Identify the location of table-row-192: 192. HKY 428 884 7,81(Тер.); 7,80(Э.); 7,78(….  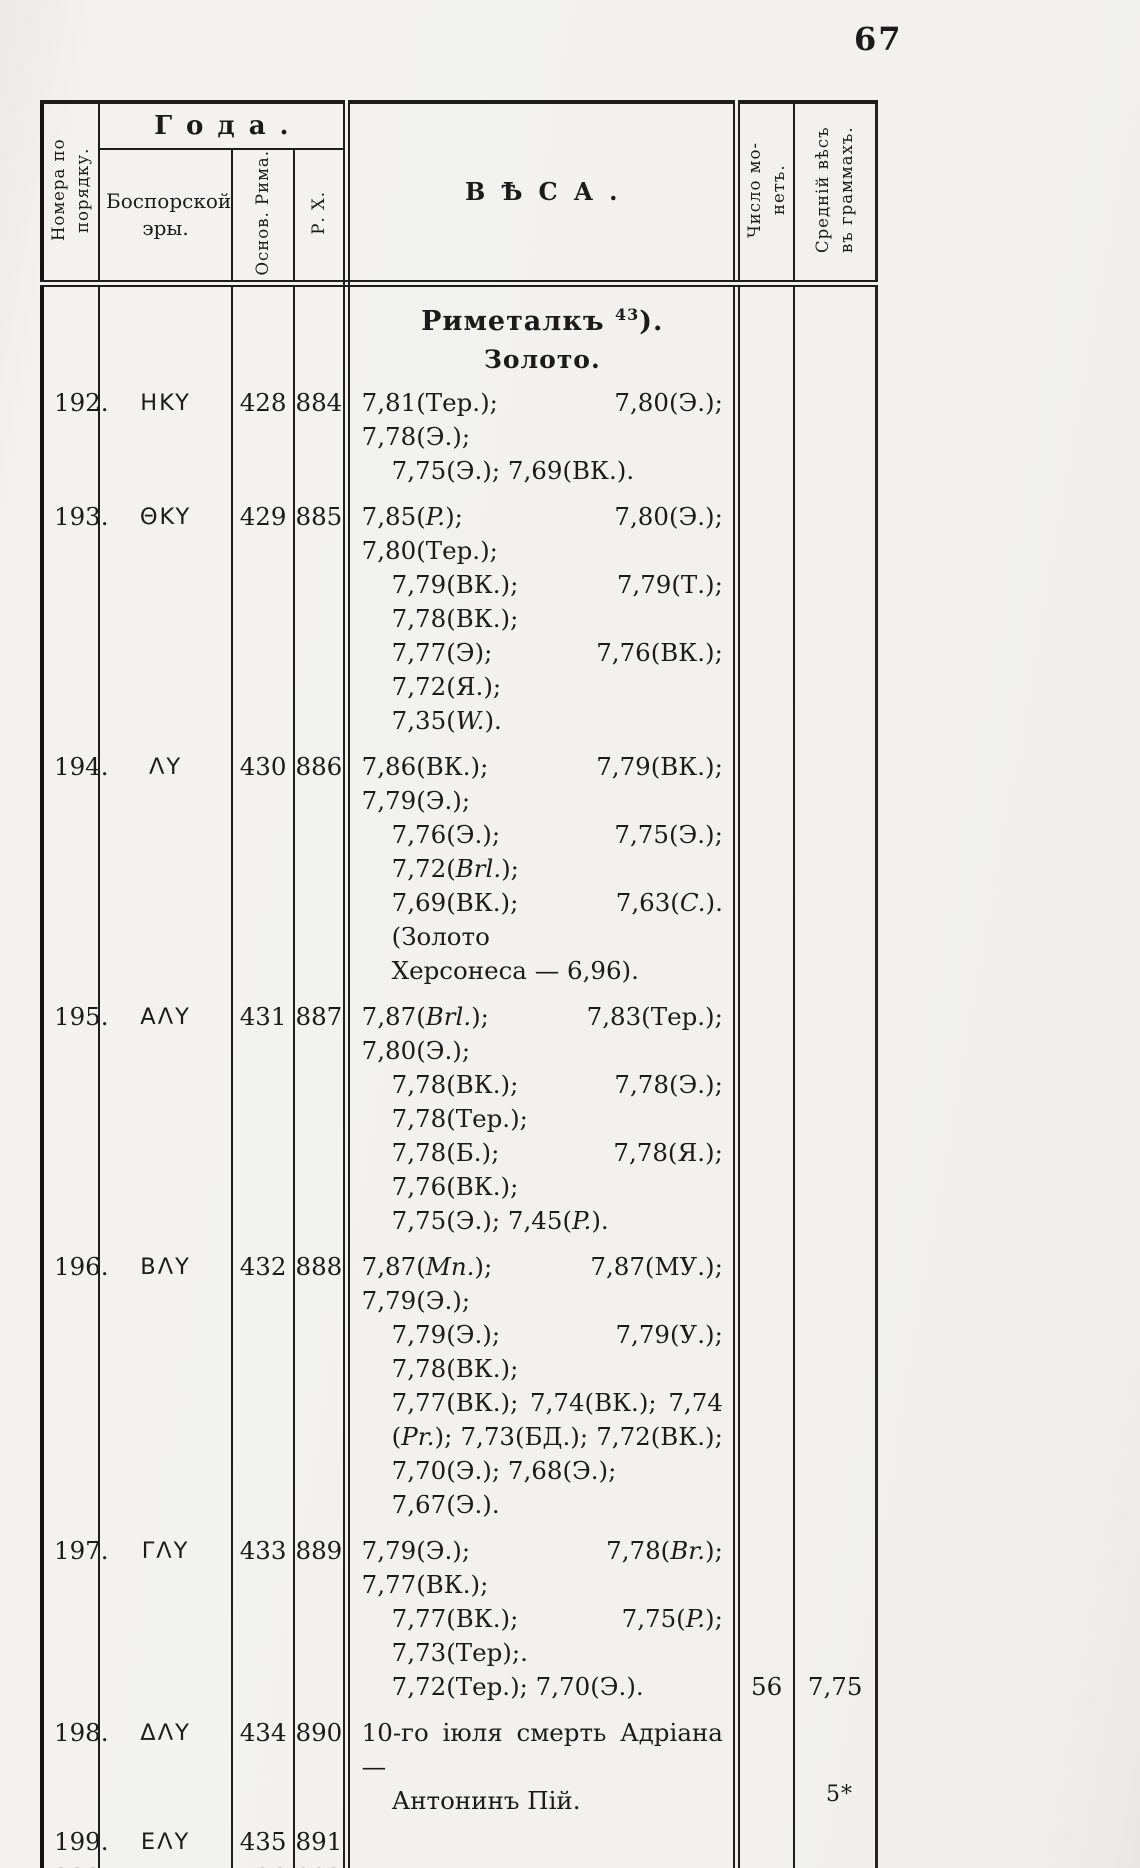
(459, 436).